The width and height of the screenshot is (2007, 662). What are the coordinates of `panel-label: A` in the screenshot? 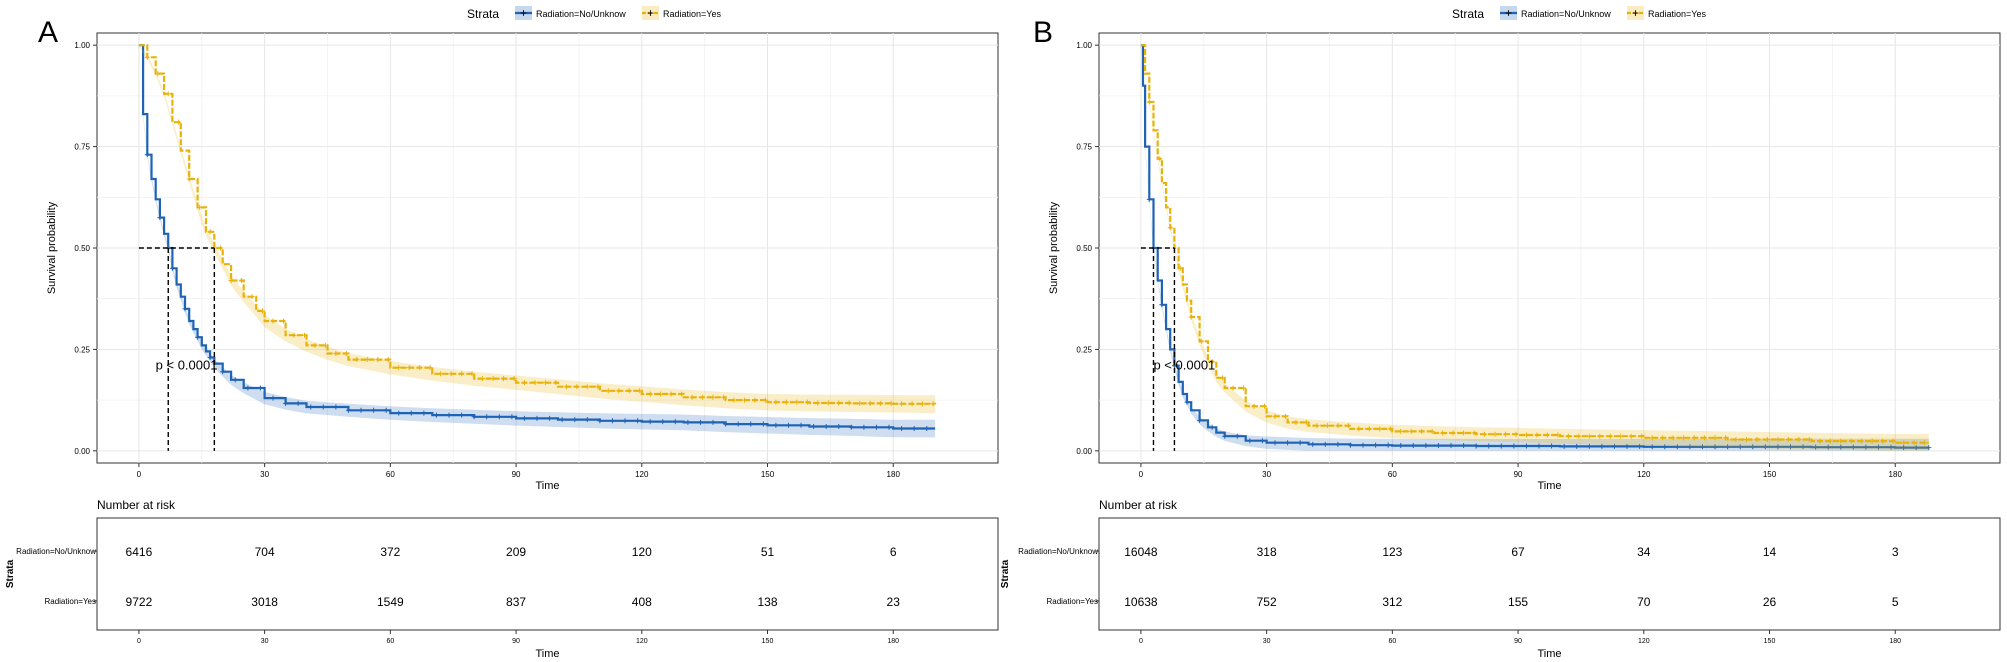 It's located at (48, 32).